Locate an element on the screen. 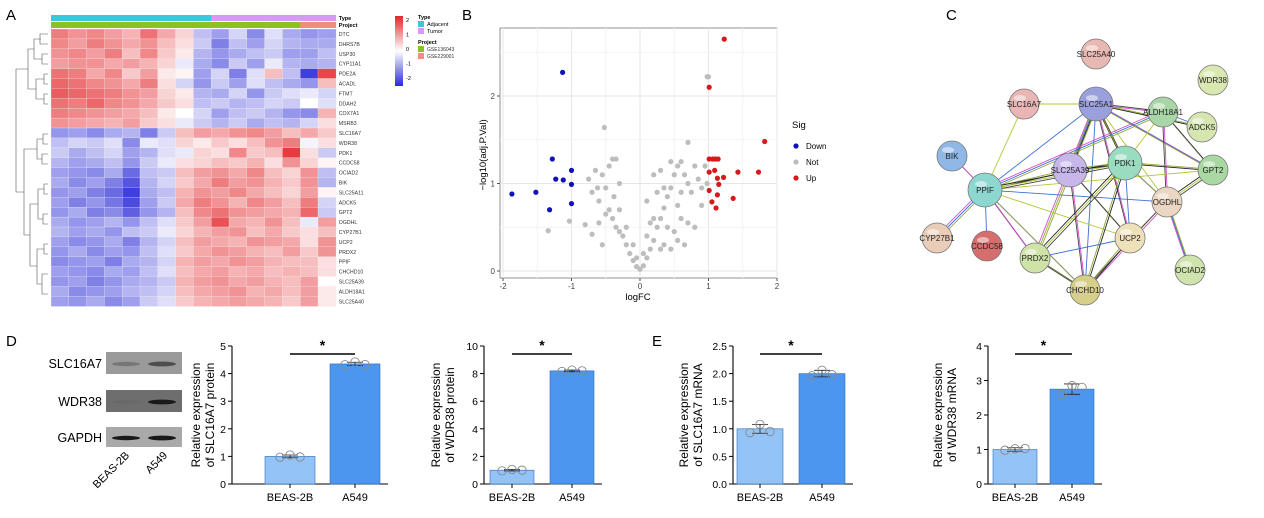  gene-label: PRDX2 is located at coordinates (347, 253).